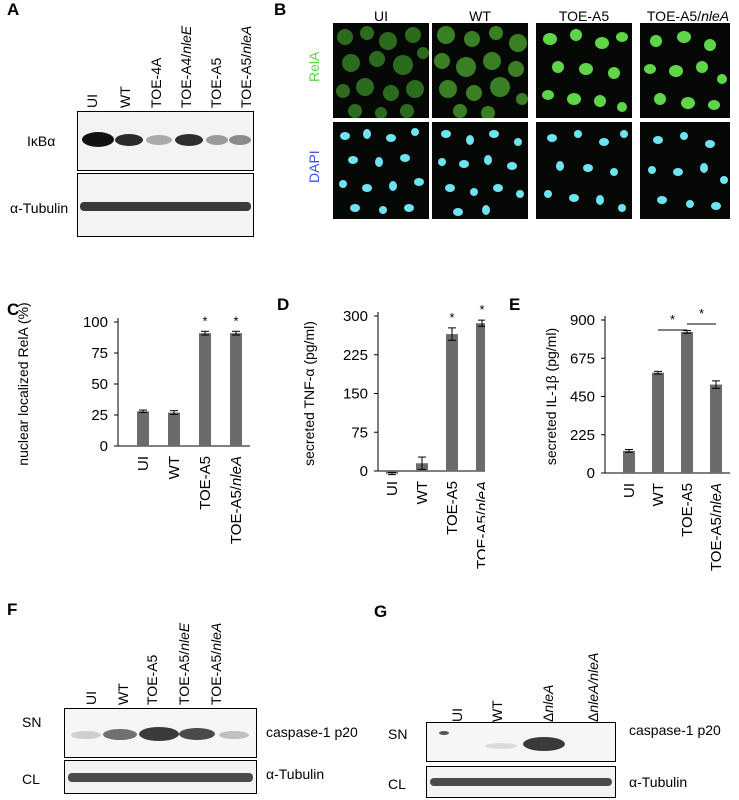 The width and height of the screenshot is (739, 800). Describe the element at coordinates (685, 170) in the screenshot. I see `micrograph-dapi-toe-a5-nlea` at that location.